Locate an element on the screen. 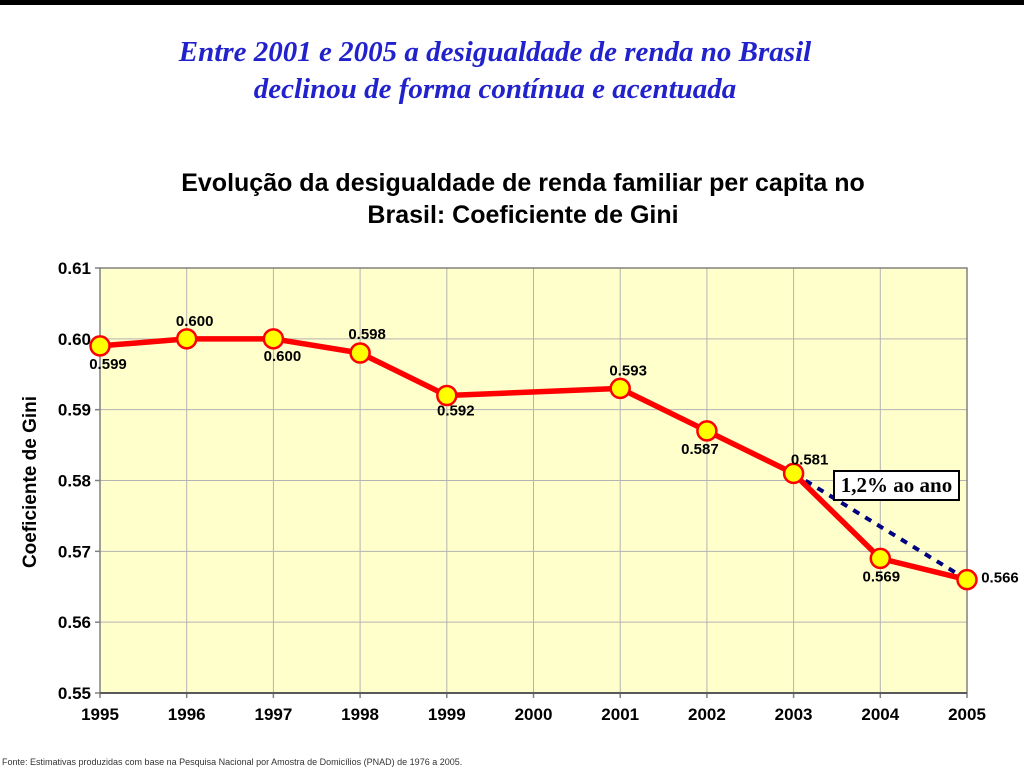 The image size is (1024, 768). top-black-bar is located at coordinates (512, 2).